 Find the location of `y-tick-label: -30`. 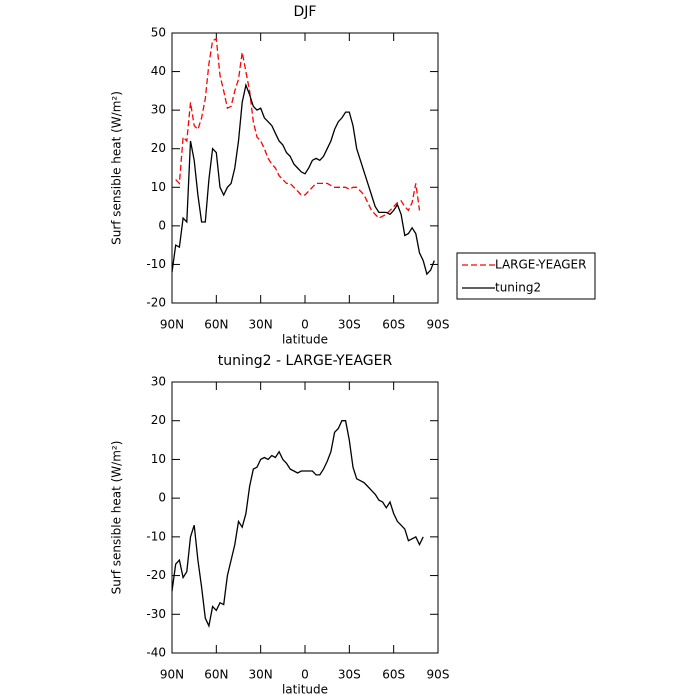

y-tick-label: -30 is located at coordinates (156, 614).